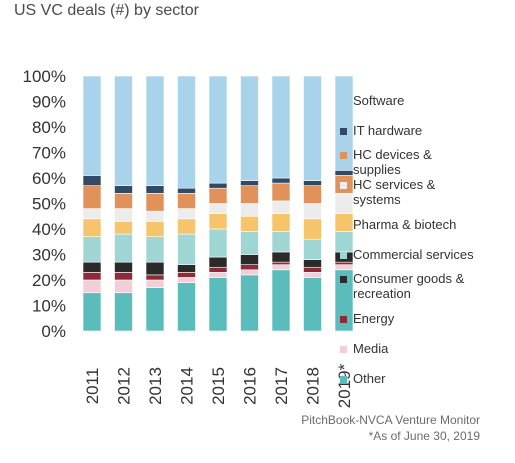  What do you see at coordinates (106, 10) in the screenshot?
I see `chart-title: US VC deals (#) by sector` at bounding box center [106, 10].